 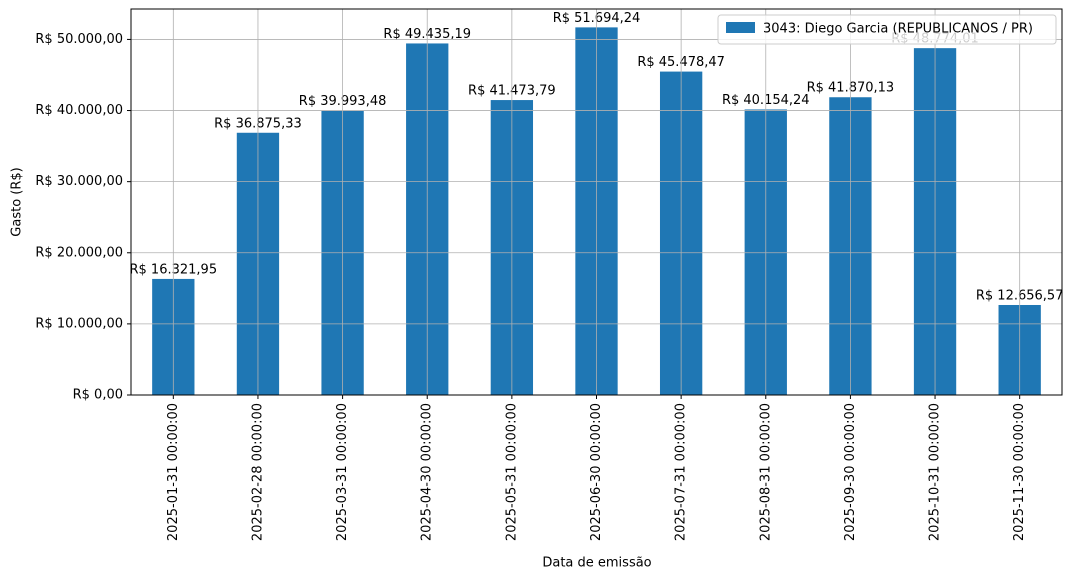 What do you see at coordinates (740, 27) in the screenshot?
I see `legend-swatch` at bounding box center [740, 27].